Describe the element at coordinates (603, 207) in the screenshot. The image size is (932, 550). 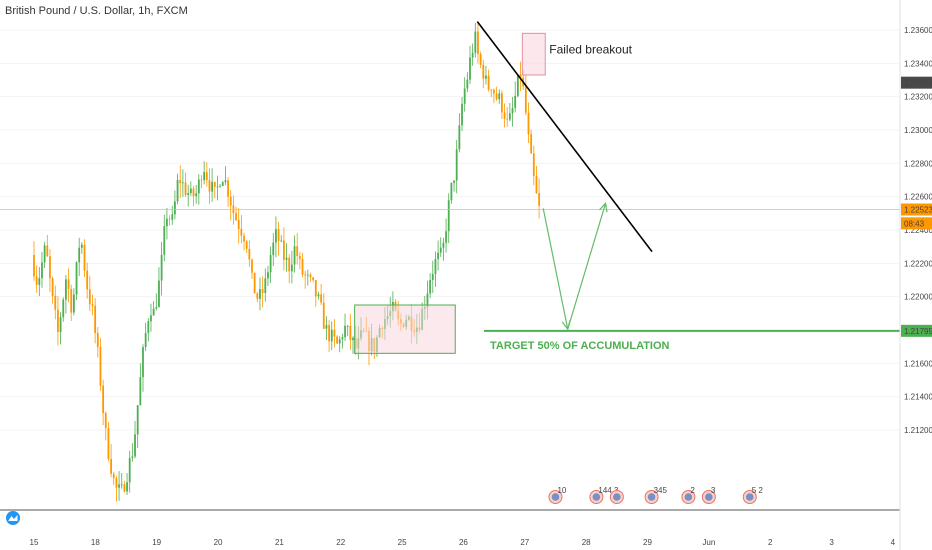
I see `projection-arrowhead-up` at that location.